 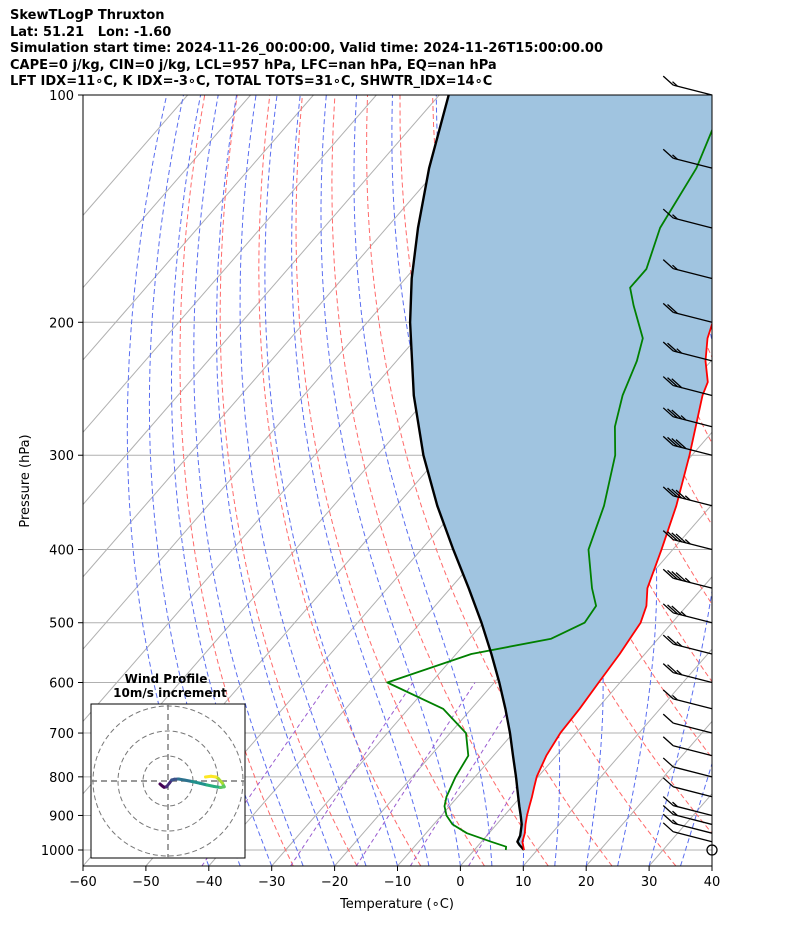 I want to click on x-tick-label: −30, so click(x=271, y=882).